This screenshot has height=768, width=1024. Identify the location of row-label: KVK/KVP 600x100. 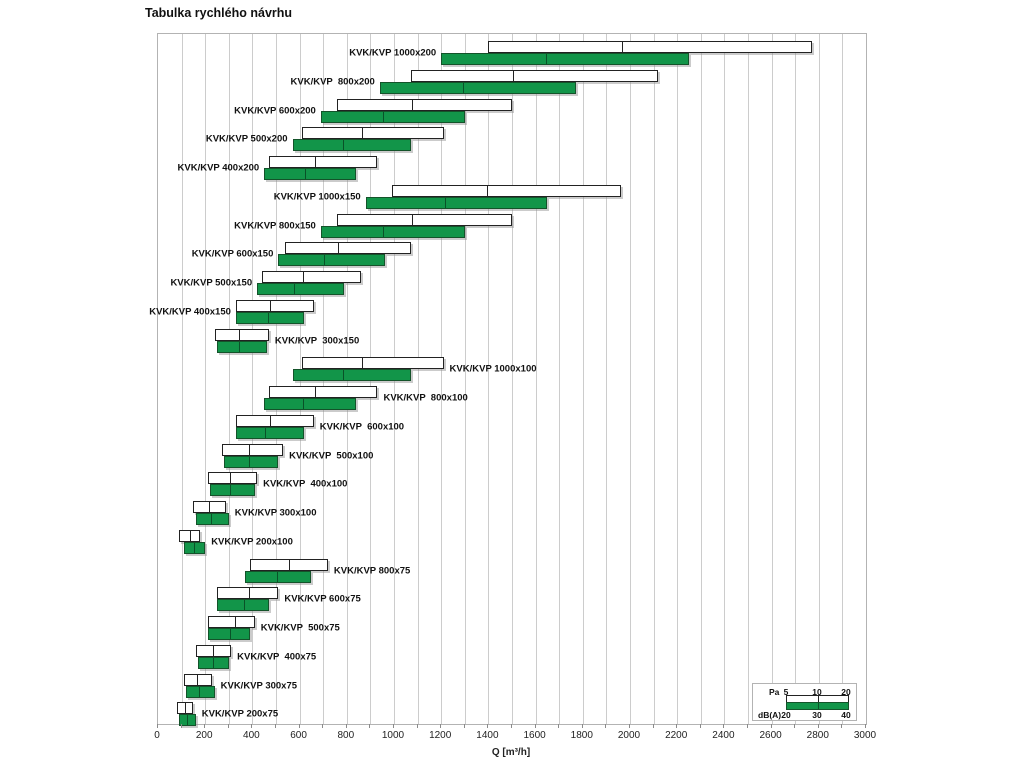
(362, 427).